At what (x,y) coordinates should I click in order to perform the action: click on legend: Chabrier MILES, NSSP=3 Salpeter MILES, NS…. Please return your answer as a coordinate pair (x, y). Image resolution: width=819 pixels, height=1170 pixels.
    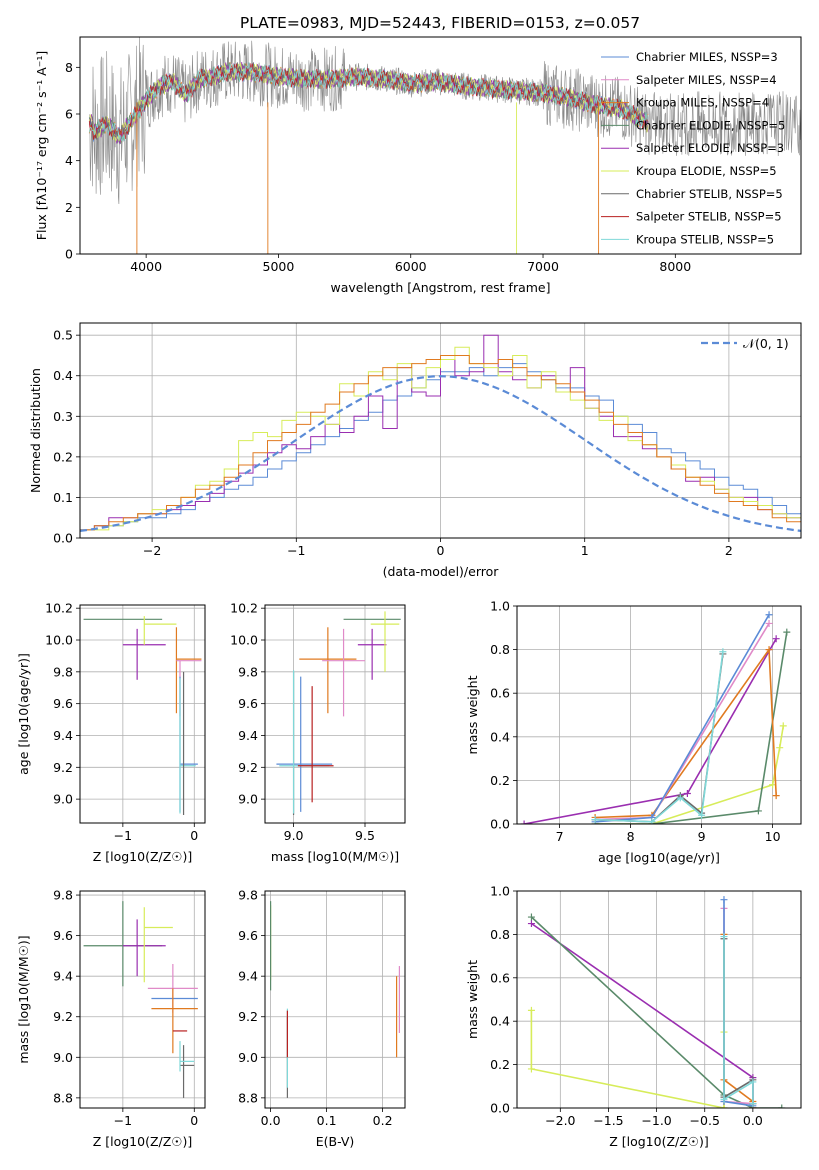
    Looking at the image, I should click on (693, 148).